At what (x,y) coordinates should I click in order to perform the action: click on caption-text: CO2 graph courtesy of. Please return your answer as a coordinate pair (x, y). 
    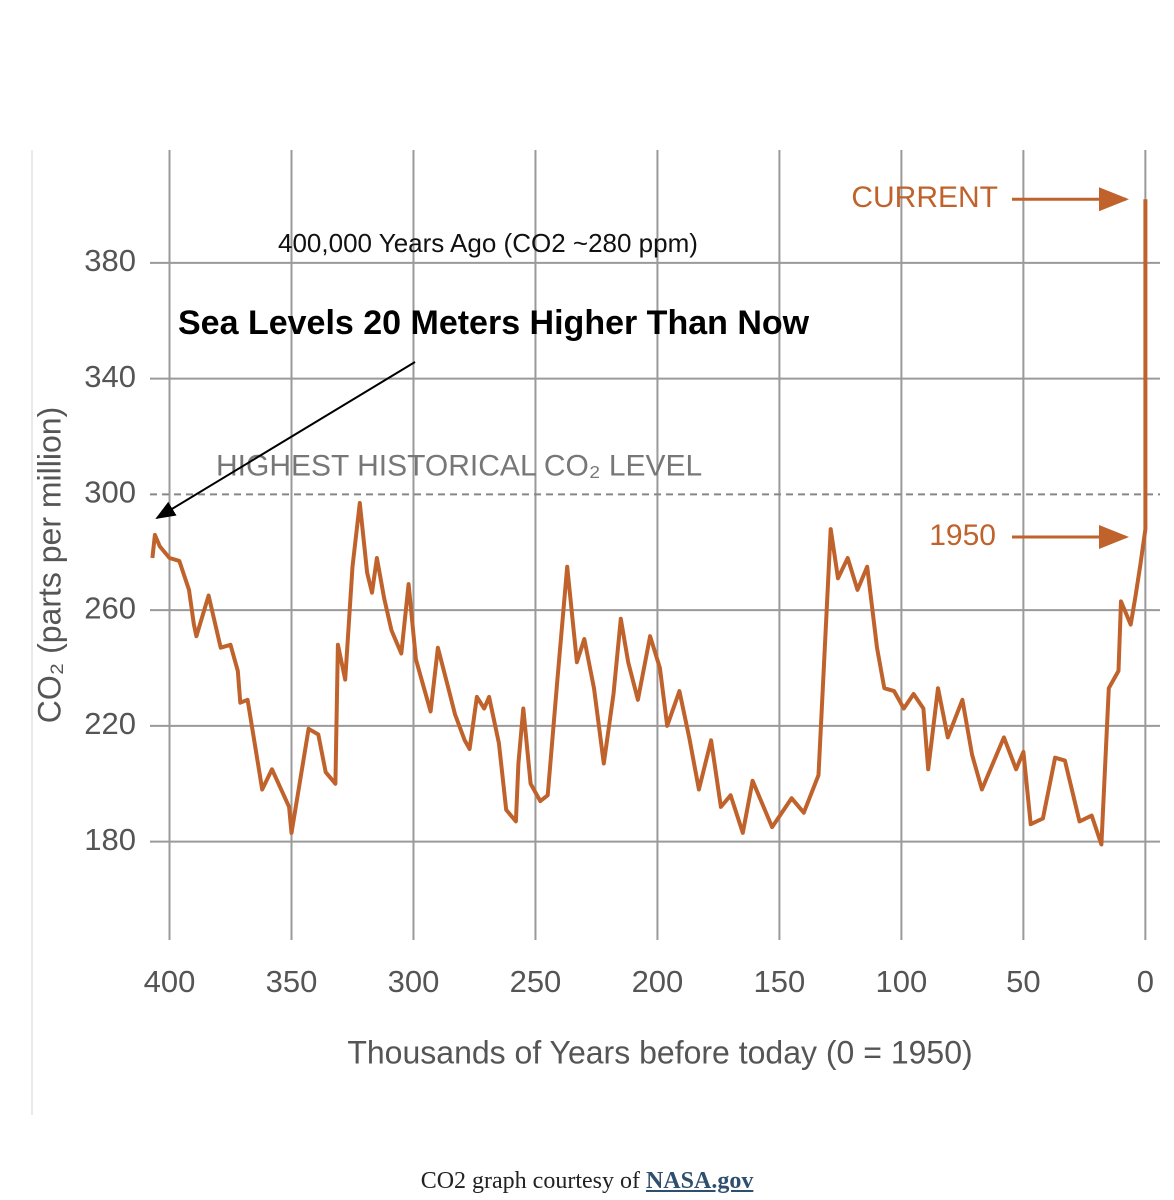
    Looking at the image, I should click on (530, 1181).